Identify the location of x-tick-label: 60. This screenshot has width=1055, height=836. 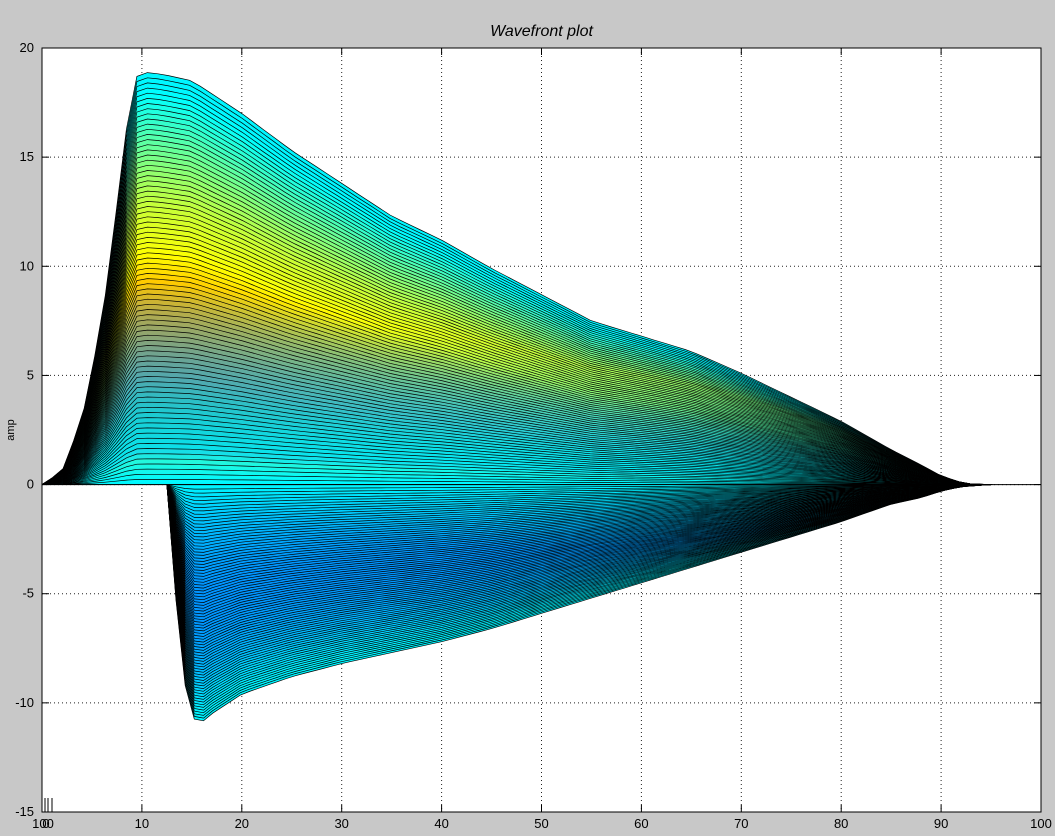
(641, 823).